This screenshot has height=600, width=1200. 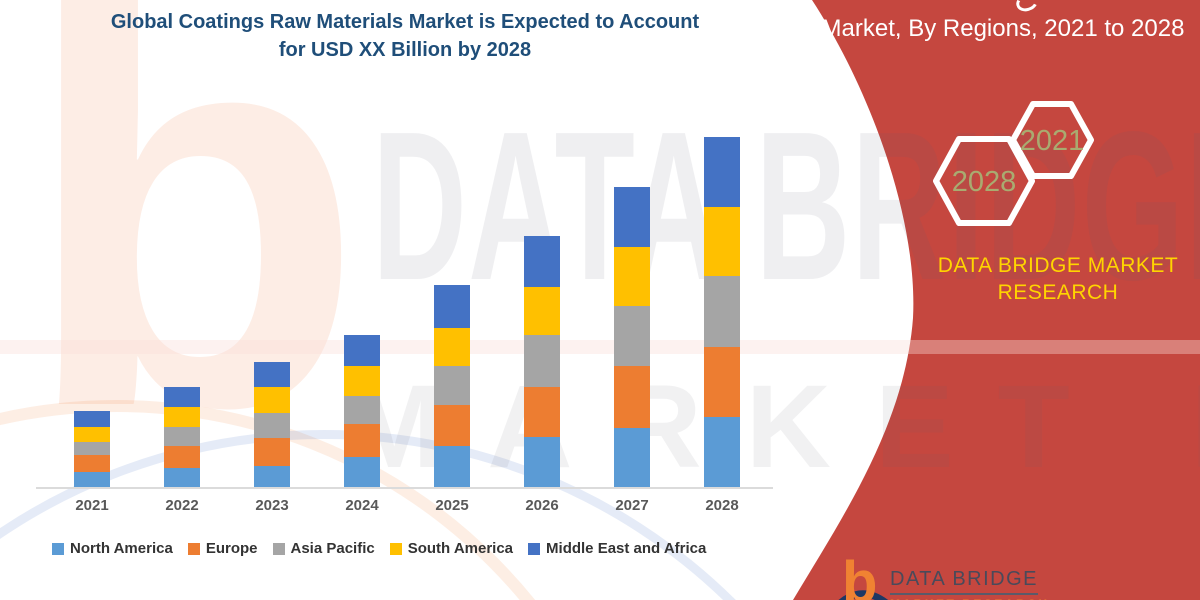 I want to click on bar-2024-europe, so click(x=362, y=440).